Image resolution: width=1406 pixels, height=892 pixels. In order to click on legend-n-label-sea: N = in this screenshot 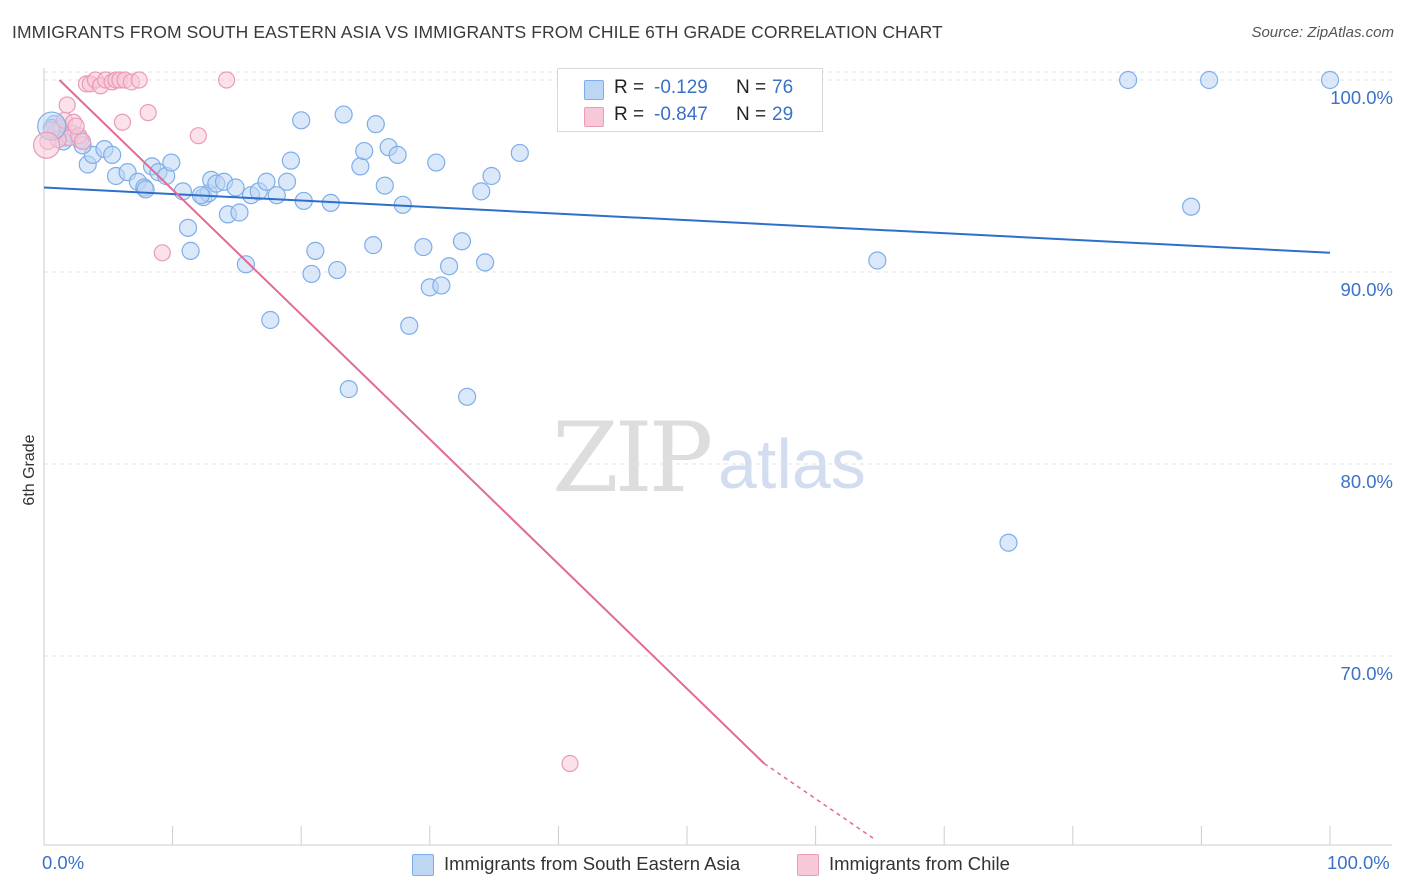, I will do `click(751, 87)`.